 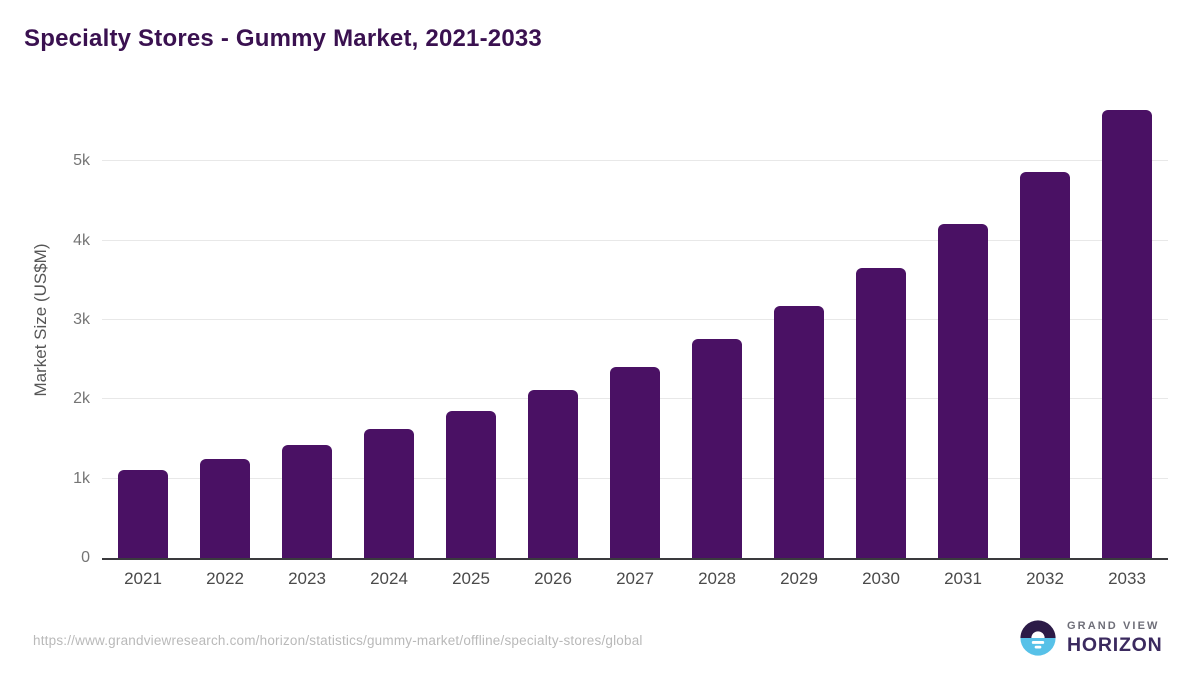 I want to click on bar-2025, so click(x=471, y=484).